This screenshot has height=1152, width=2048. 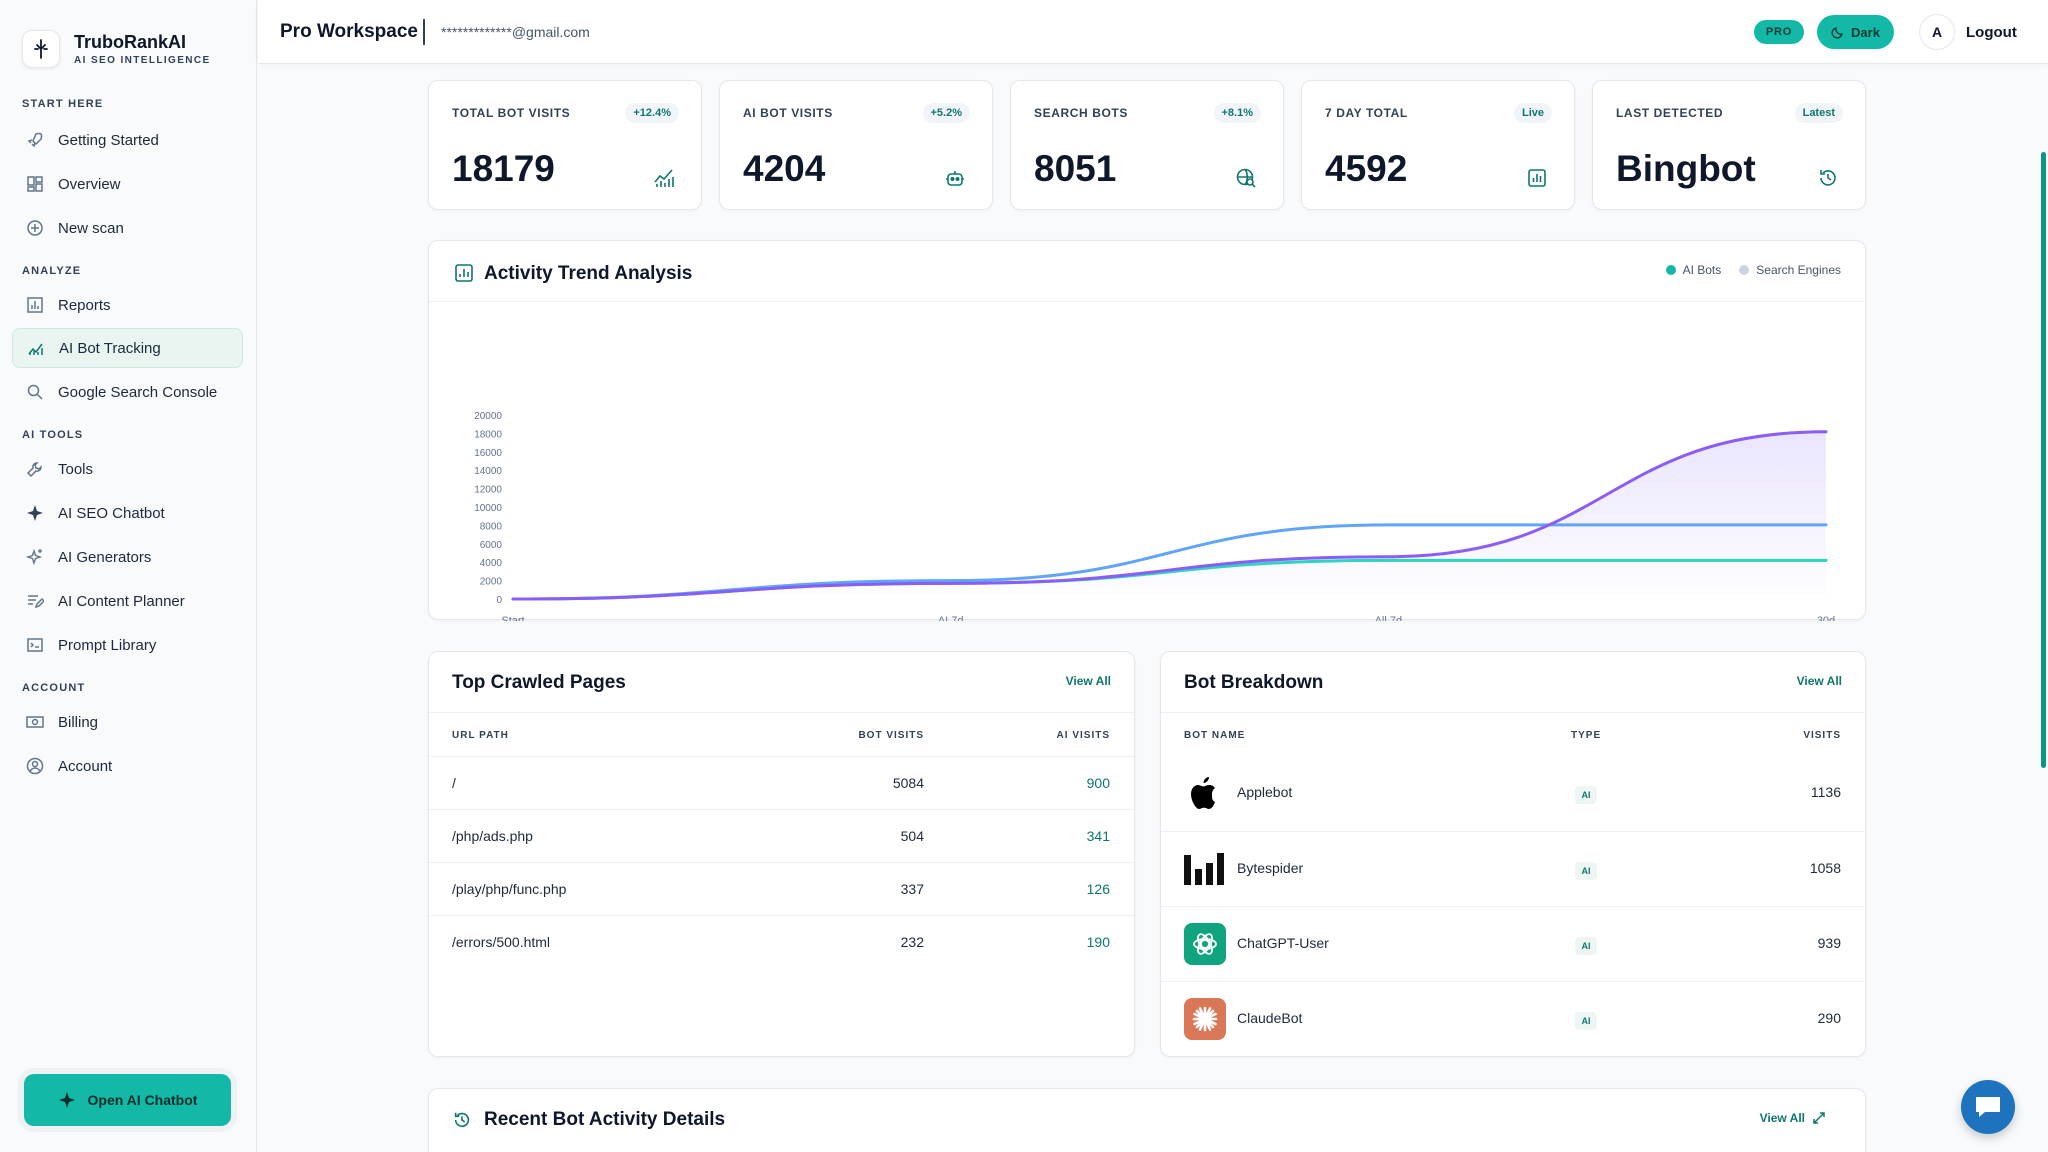 I want to click on logout-button: Logout, so click(x=1991, y=32).